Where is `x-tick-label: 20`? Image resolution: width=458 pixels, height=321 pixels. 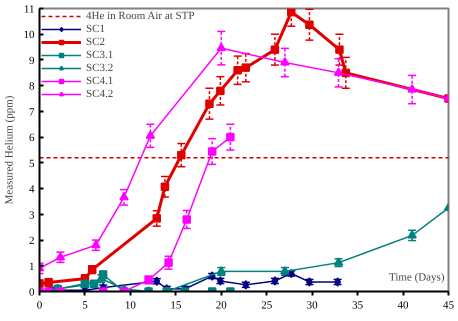 x-tick-label: 20 is located at coordinates (222, 306).